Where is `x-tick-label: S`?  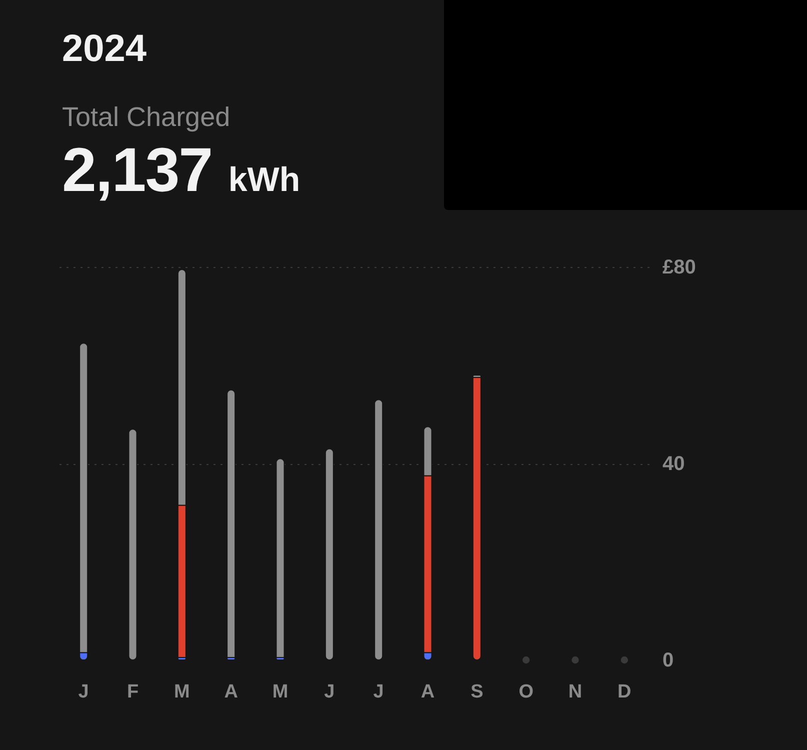 x-tick-label: S is located at coordinates (477, 692).